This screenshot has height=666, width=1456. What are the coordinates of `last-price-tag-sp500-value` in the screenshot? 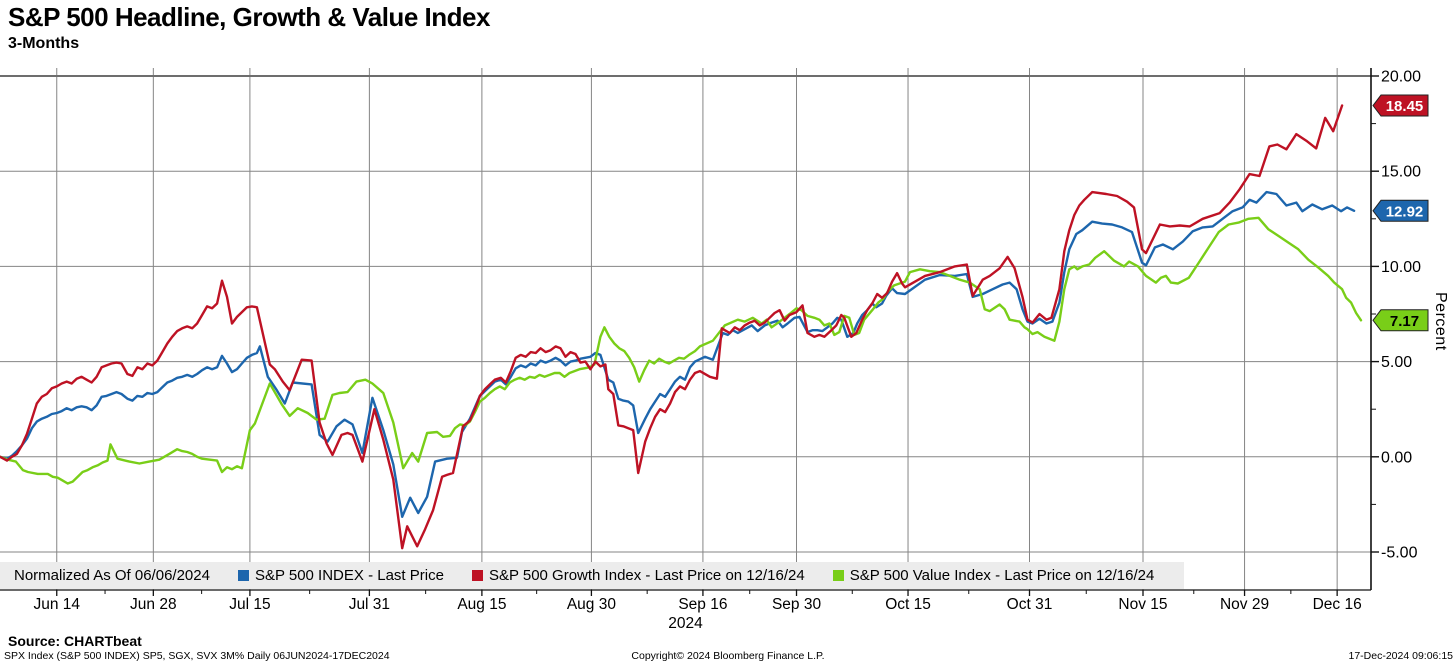 It's located at (1400, 320).